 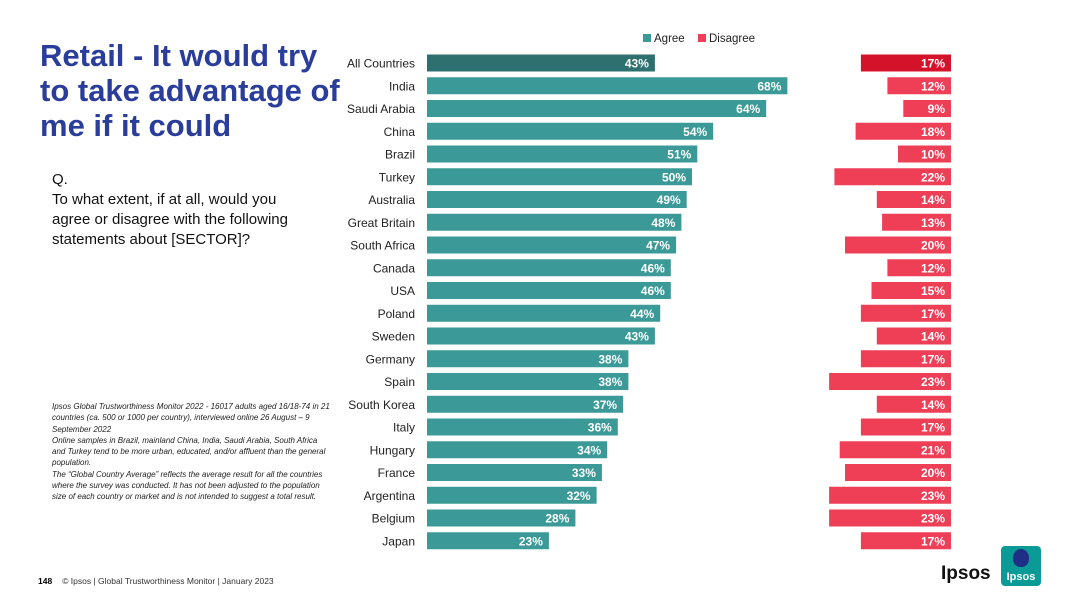 What do you see at coordinates (525, 404) in the screenshot?
I see `bar-agree-south-korea` at bounding box center [525, 404].